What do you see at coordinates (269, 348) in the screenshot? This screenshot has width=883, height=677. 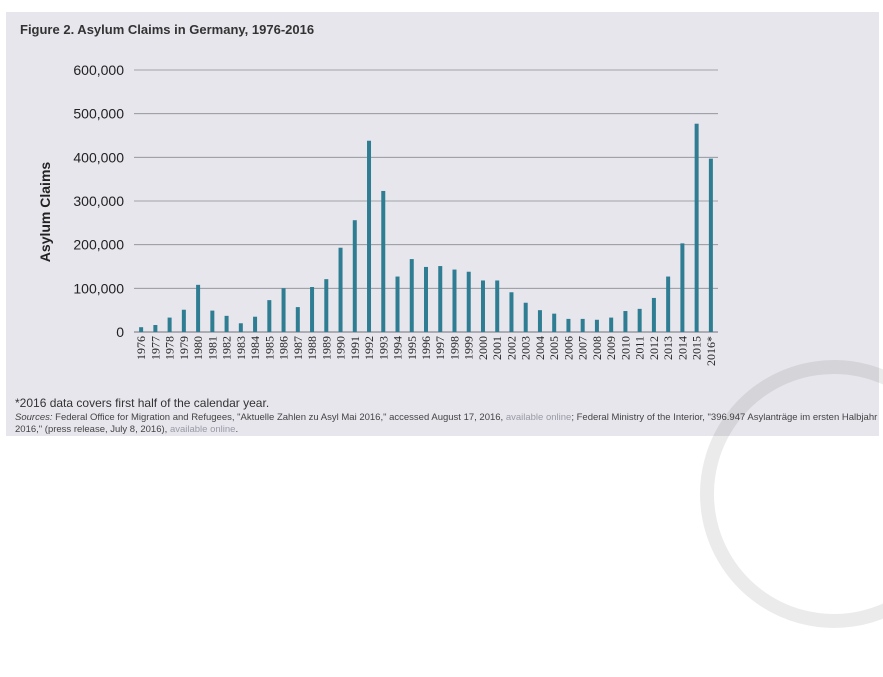 I see `x-tick-label: 1985` at bounding box center [269, 348].